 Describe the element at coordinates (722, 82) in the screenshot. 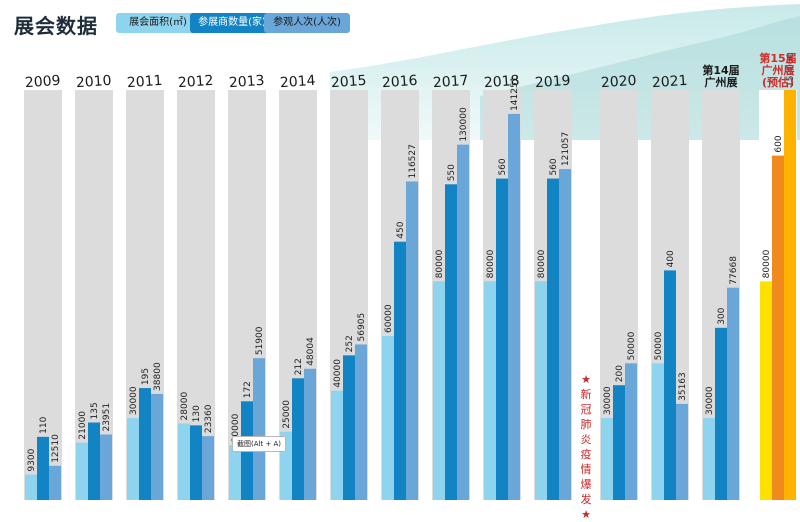

I see `category-label-13-1: 广州展` at that location.